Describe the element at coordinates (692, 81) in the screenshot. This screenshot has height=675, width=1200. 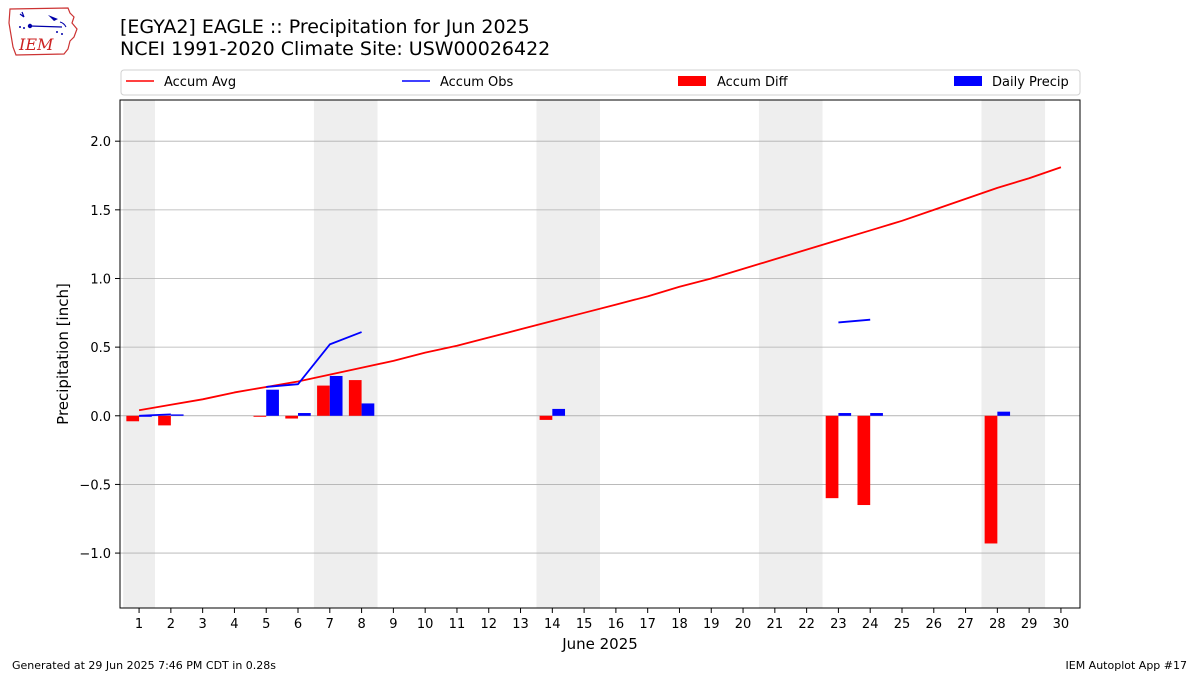
I see `legend-accum-diff-swatch` at that location.